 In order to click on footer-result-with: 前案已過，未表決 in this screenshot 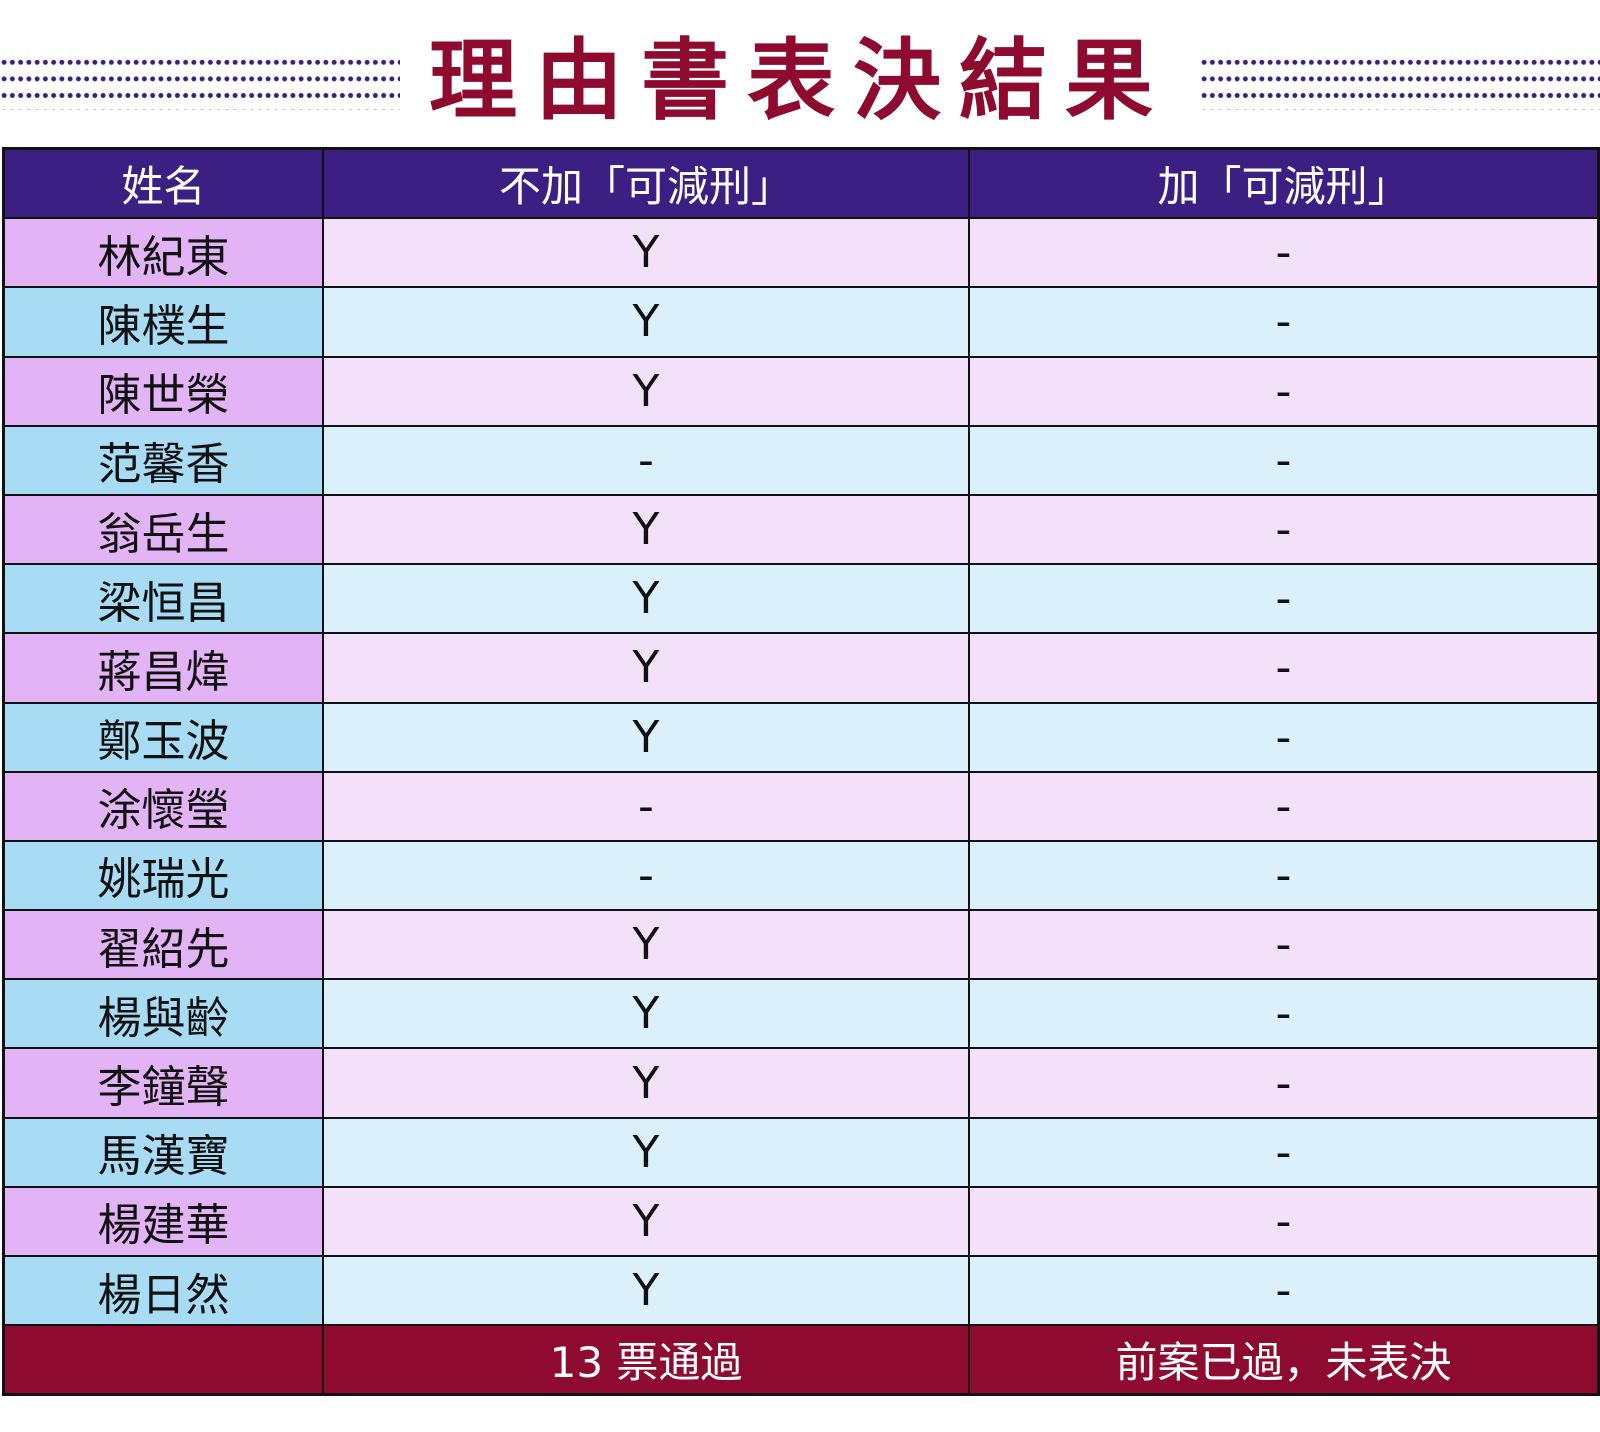, I will do `click(1283, 1360)`.